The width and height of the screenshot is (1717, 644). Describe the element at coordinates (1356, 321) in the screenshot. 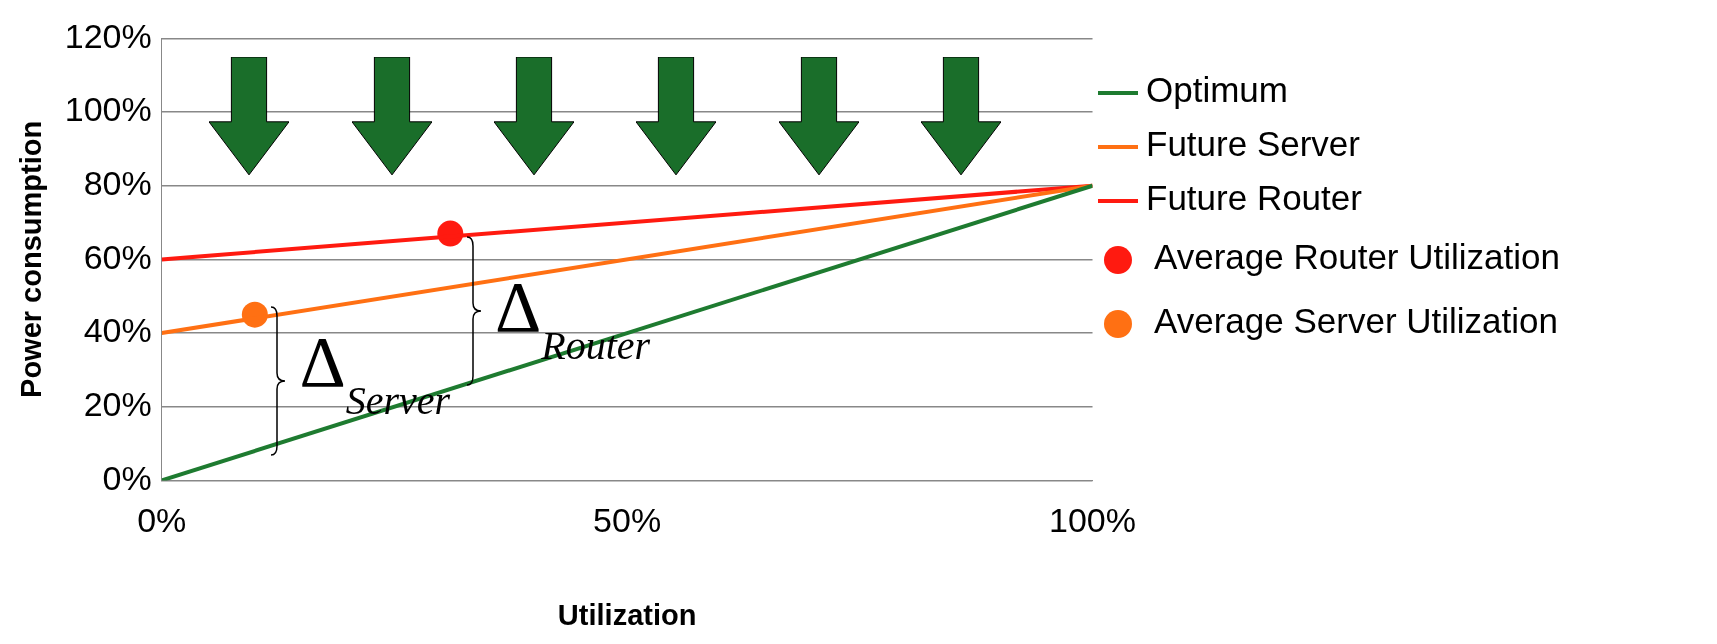

I see `legend-label: Average Server Utilization` at that location.